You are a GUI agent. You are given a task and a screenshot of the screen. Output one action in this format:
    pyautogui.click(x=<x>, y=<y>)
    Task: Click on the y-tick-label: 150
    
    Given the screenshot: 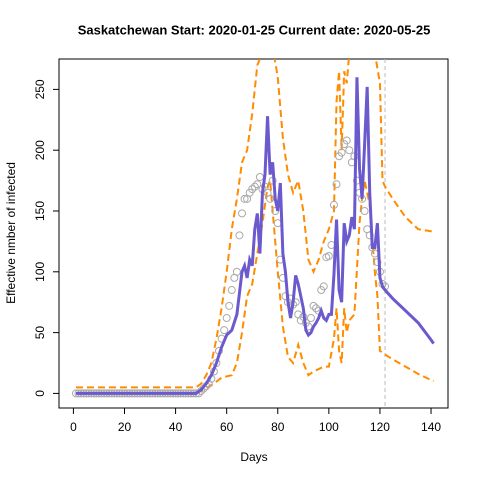 What is the action you would take?
    pyautogui.click(x=40, y=211)
    